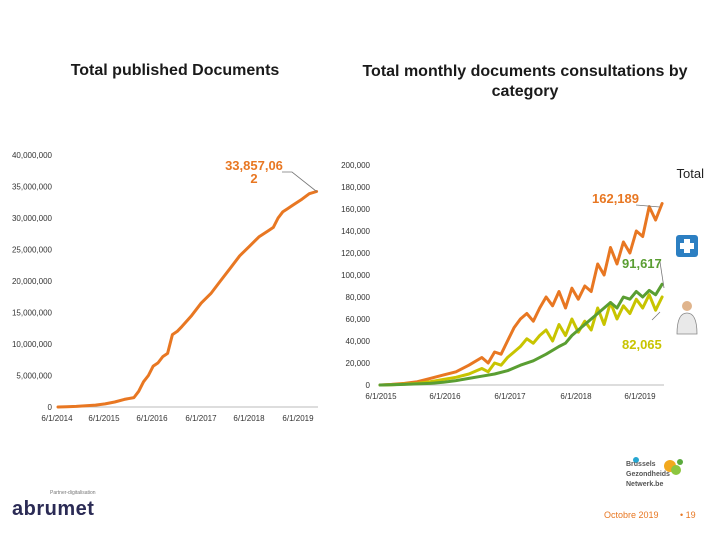  Describe the element at coordinates (358, 363) in the screenshot. I see `chart2-y-tick-label: 20,000` at that location.